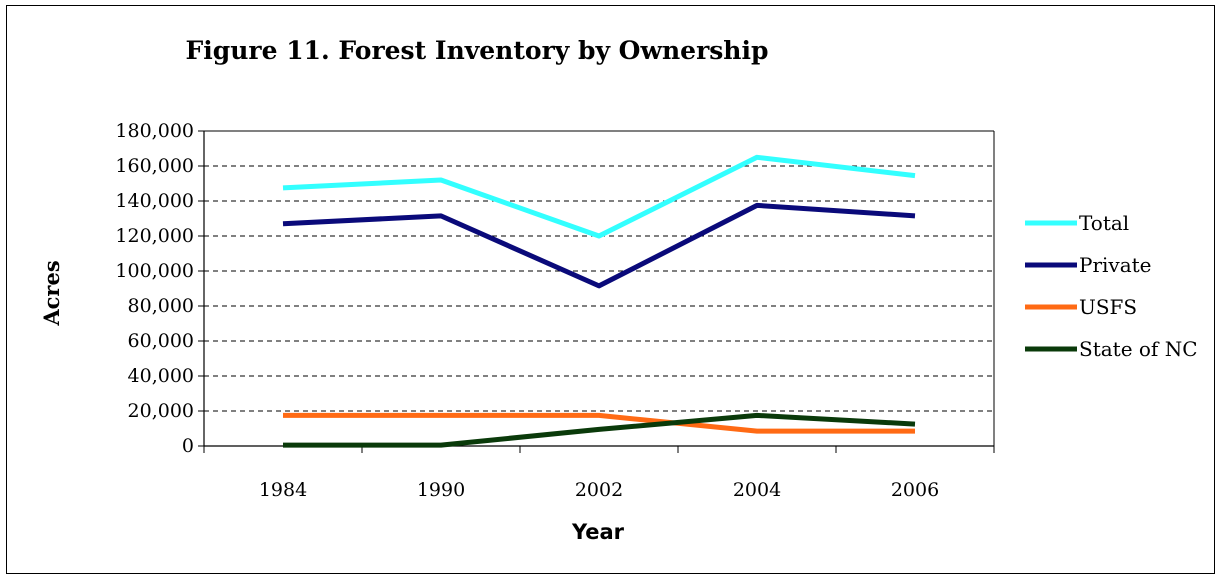 This screenshot has height=580, width=1222. What do you see at coordinates (154, 131) in the screenshot?
I see `y-tick-label: 180,000` at bounding box center [154, 131].